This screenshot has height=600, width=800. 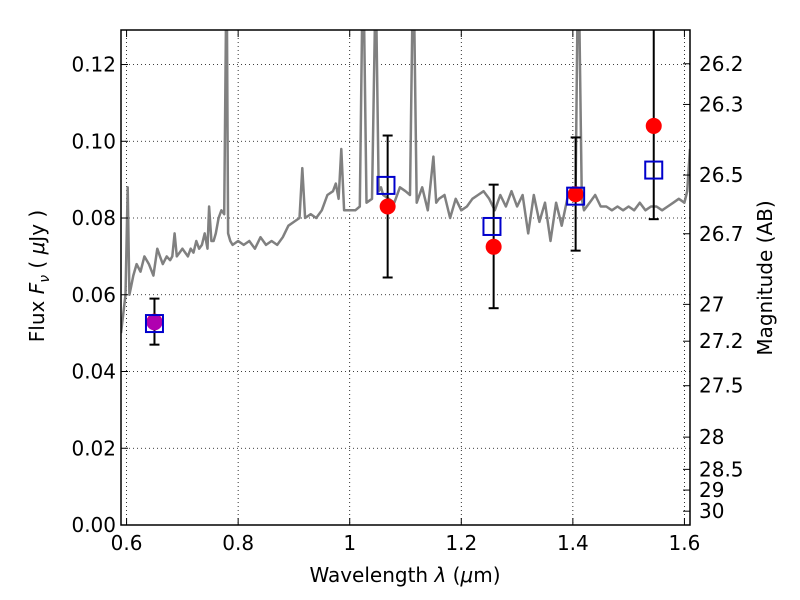 I want to click on y-tick-label: 0.02, so click(x=93, y=448).